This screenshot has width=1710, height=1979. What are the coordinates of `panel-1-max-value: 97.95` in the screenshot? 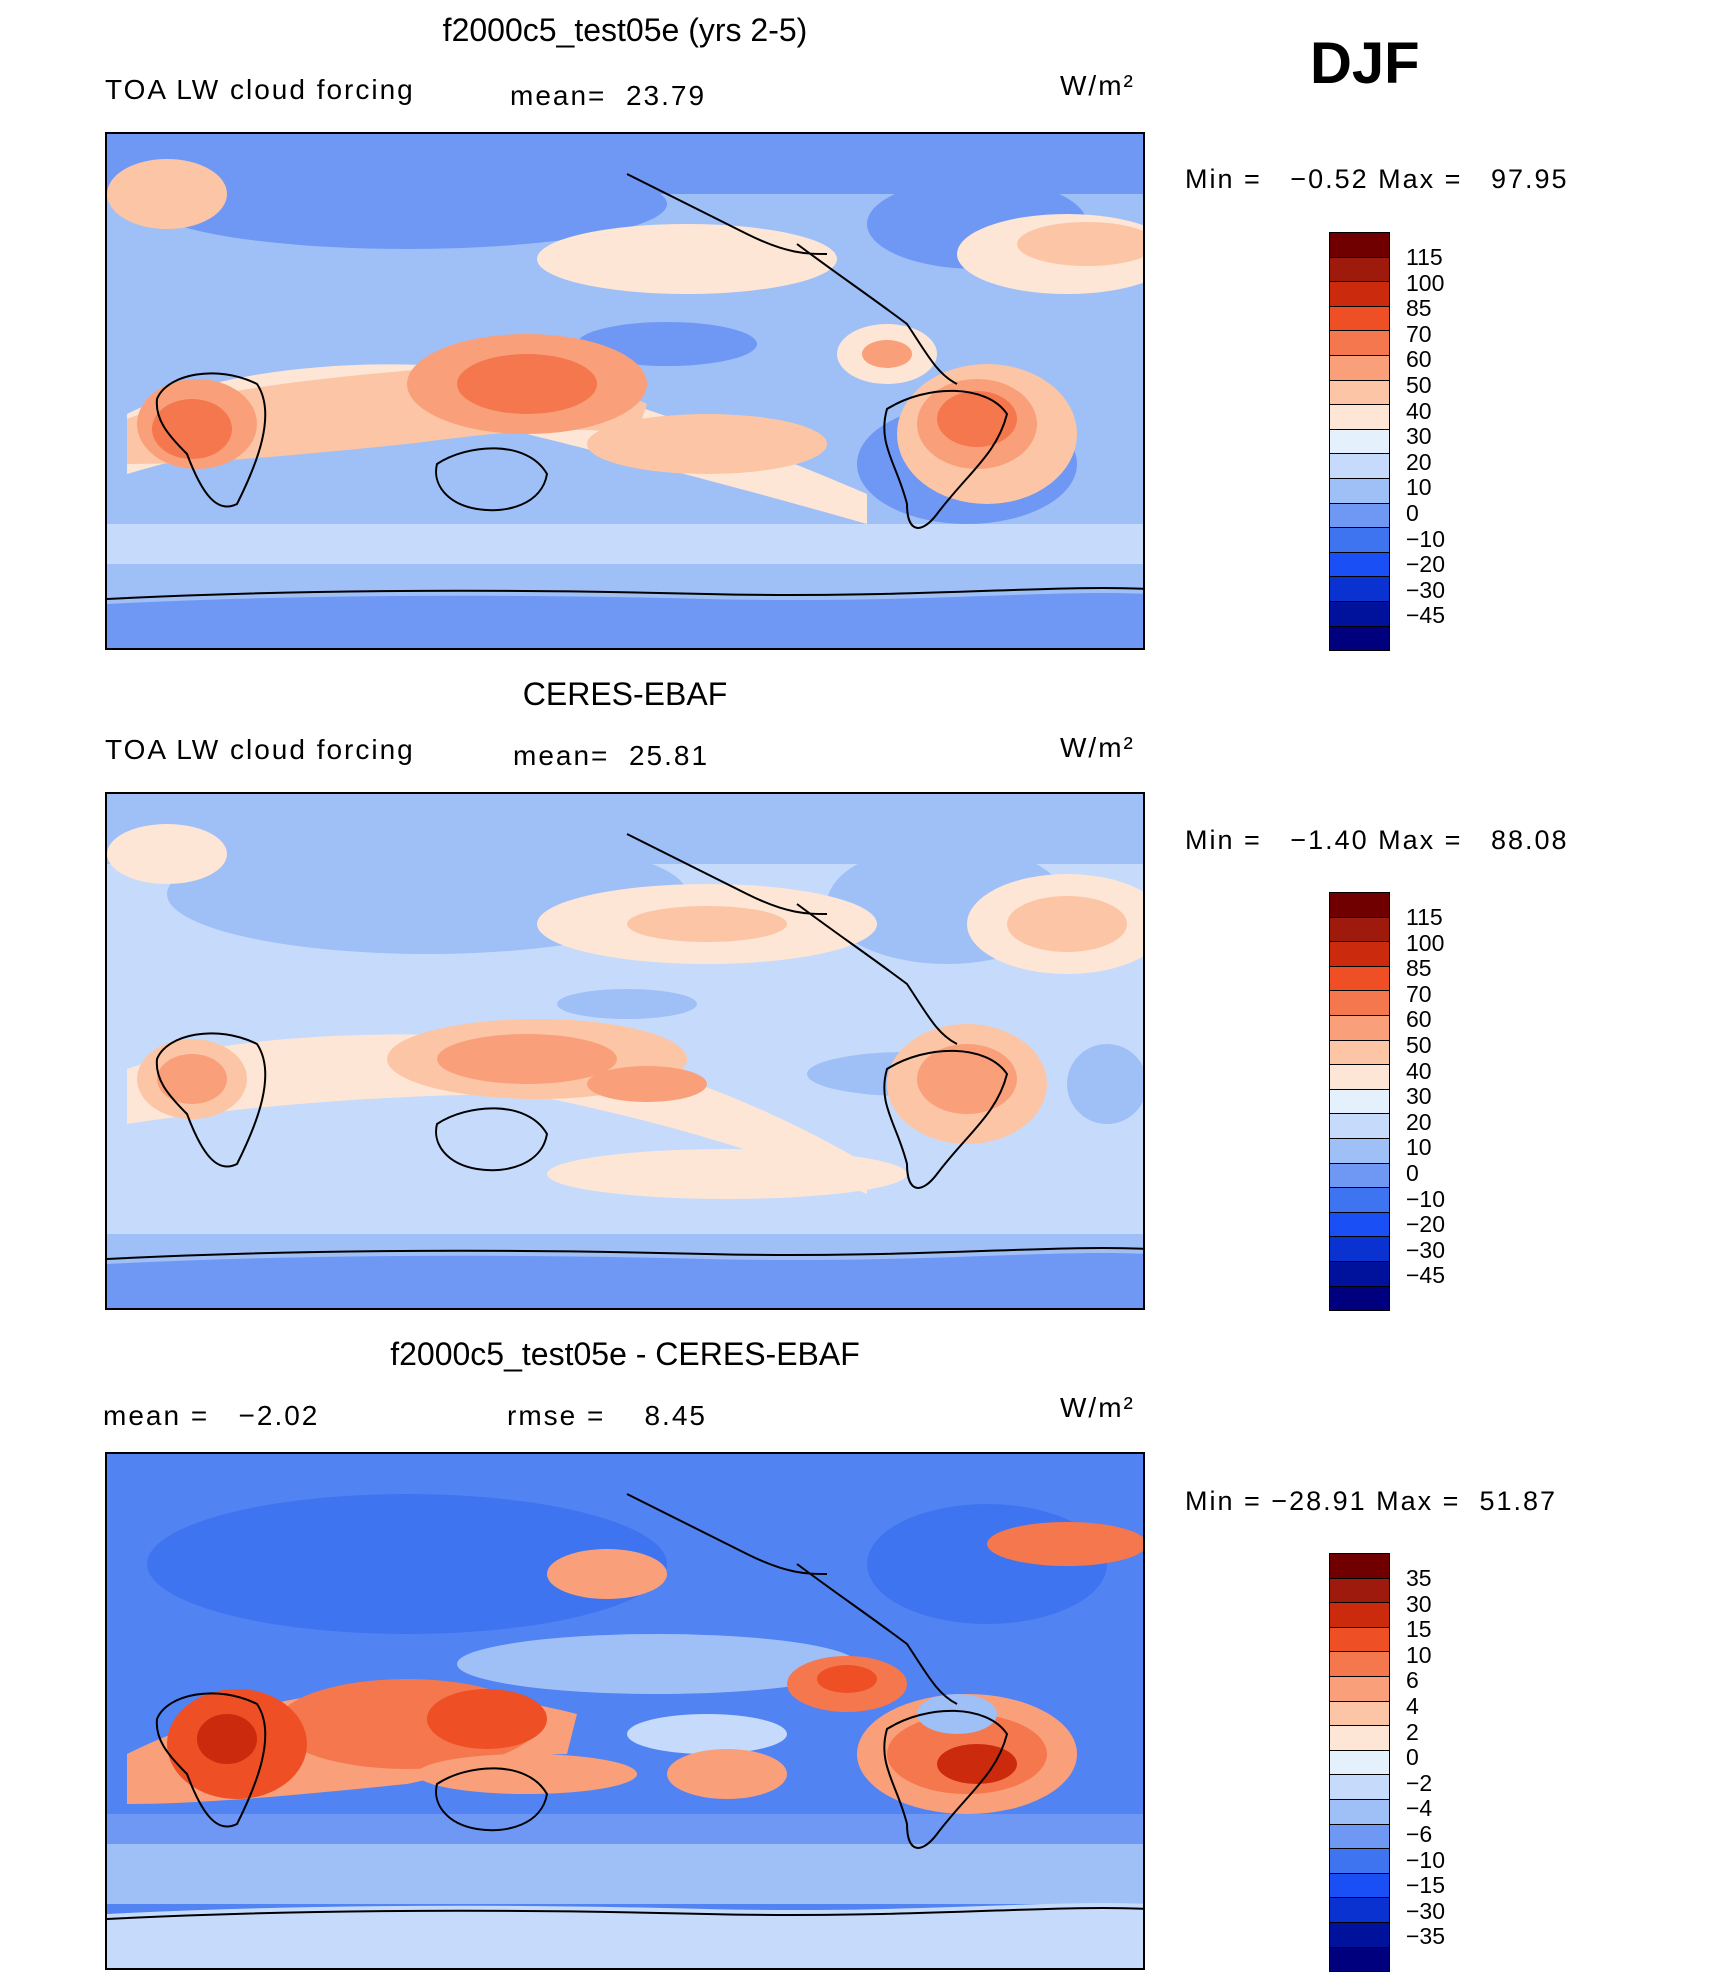 It's located at (1529, 179).